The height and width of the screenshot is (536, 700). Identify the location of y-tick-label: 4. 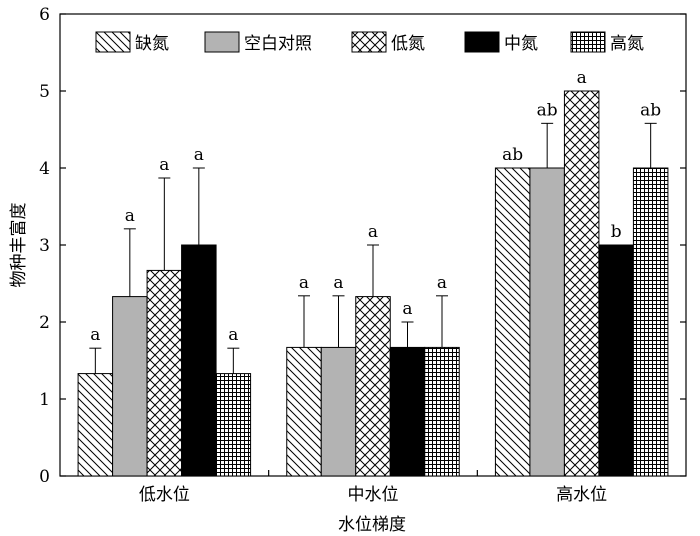
(44, 169).